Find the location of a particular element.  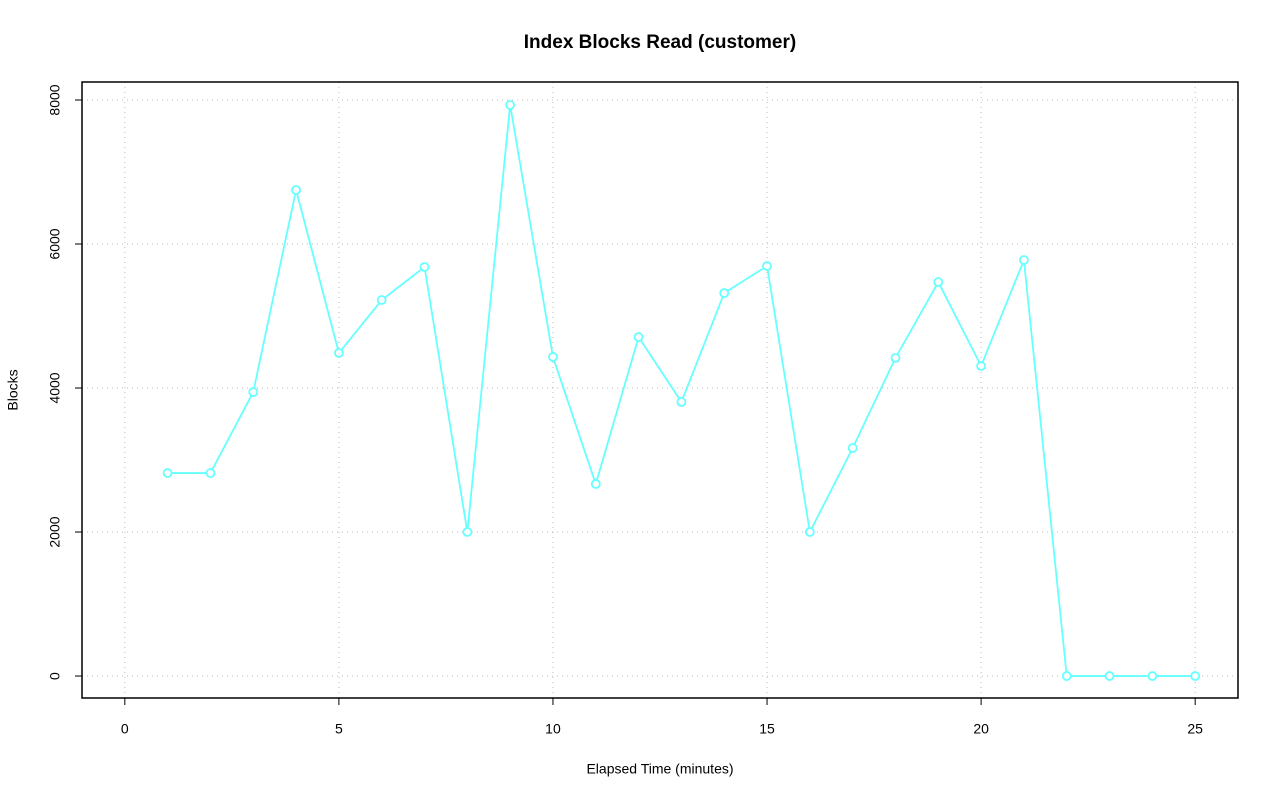

y-tick-label: 6000 is located at coordinates (55, 243).